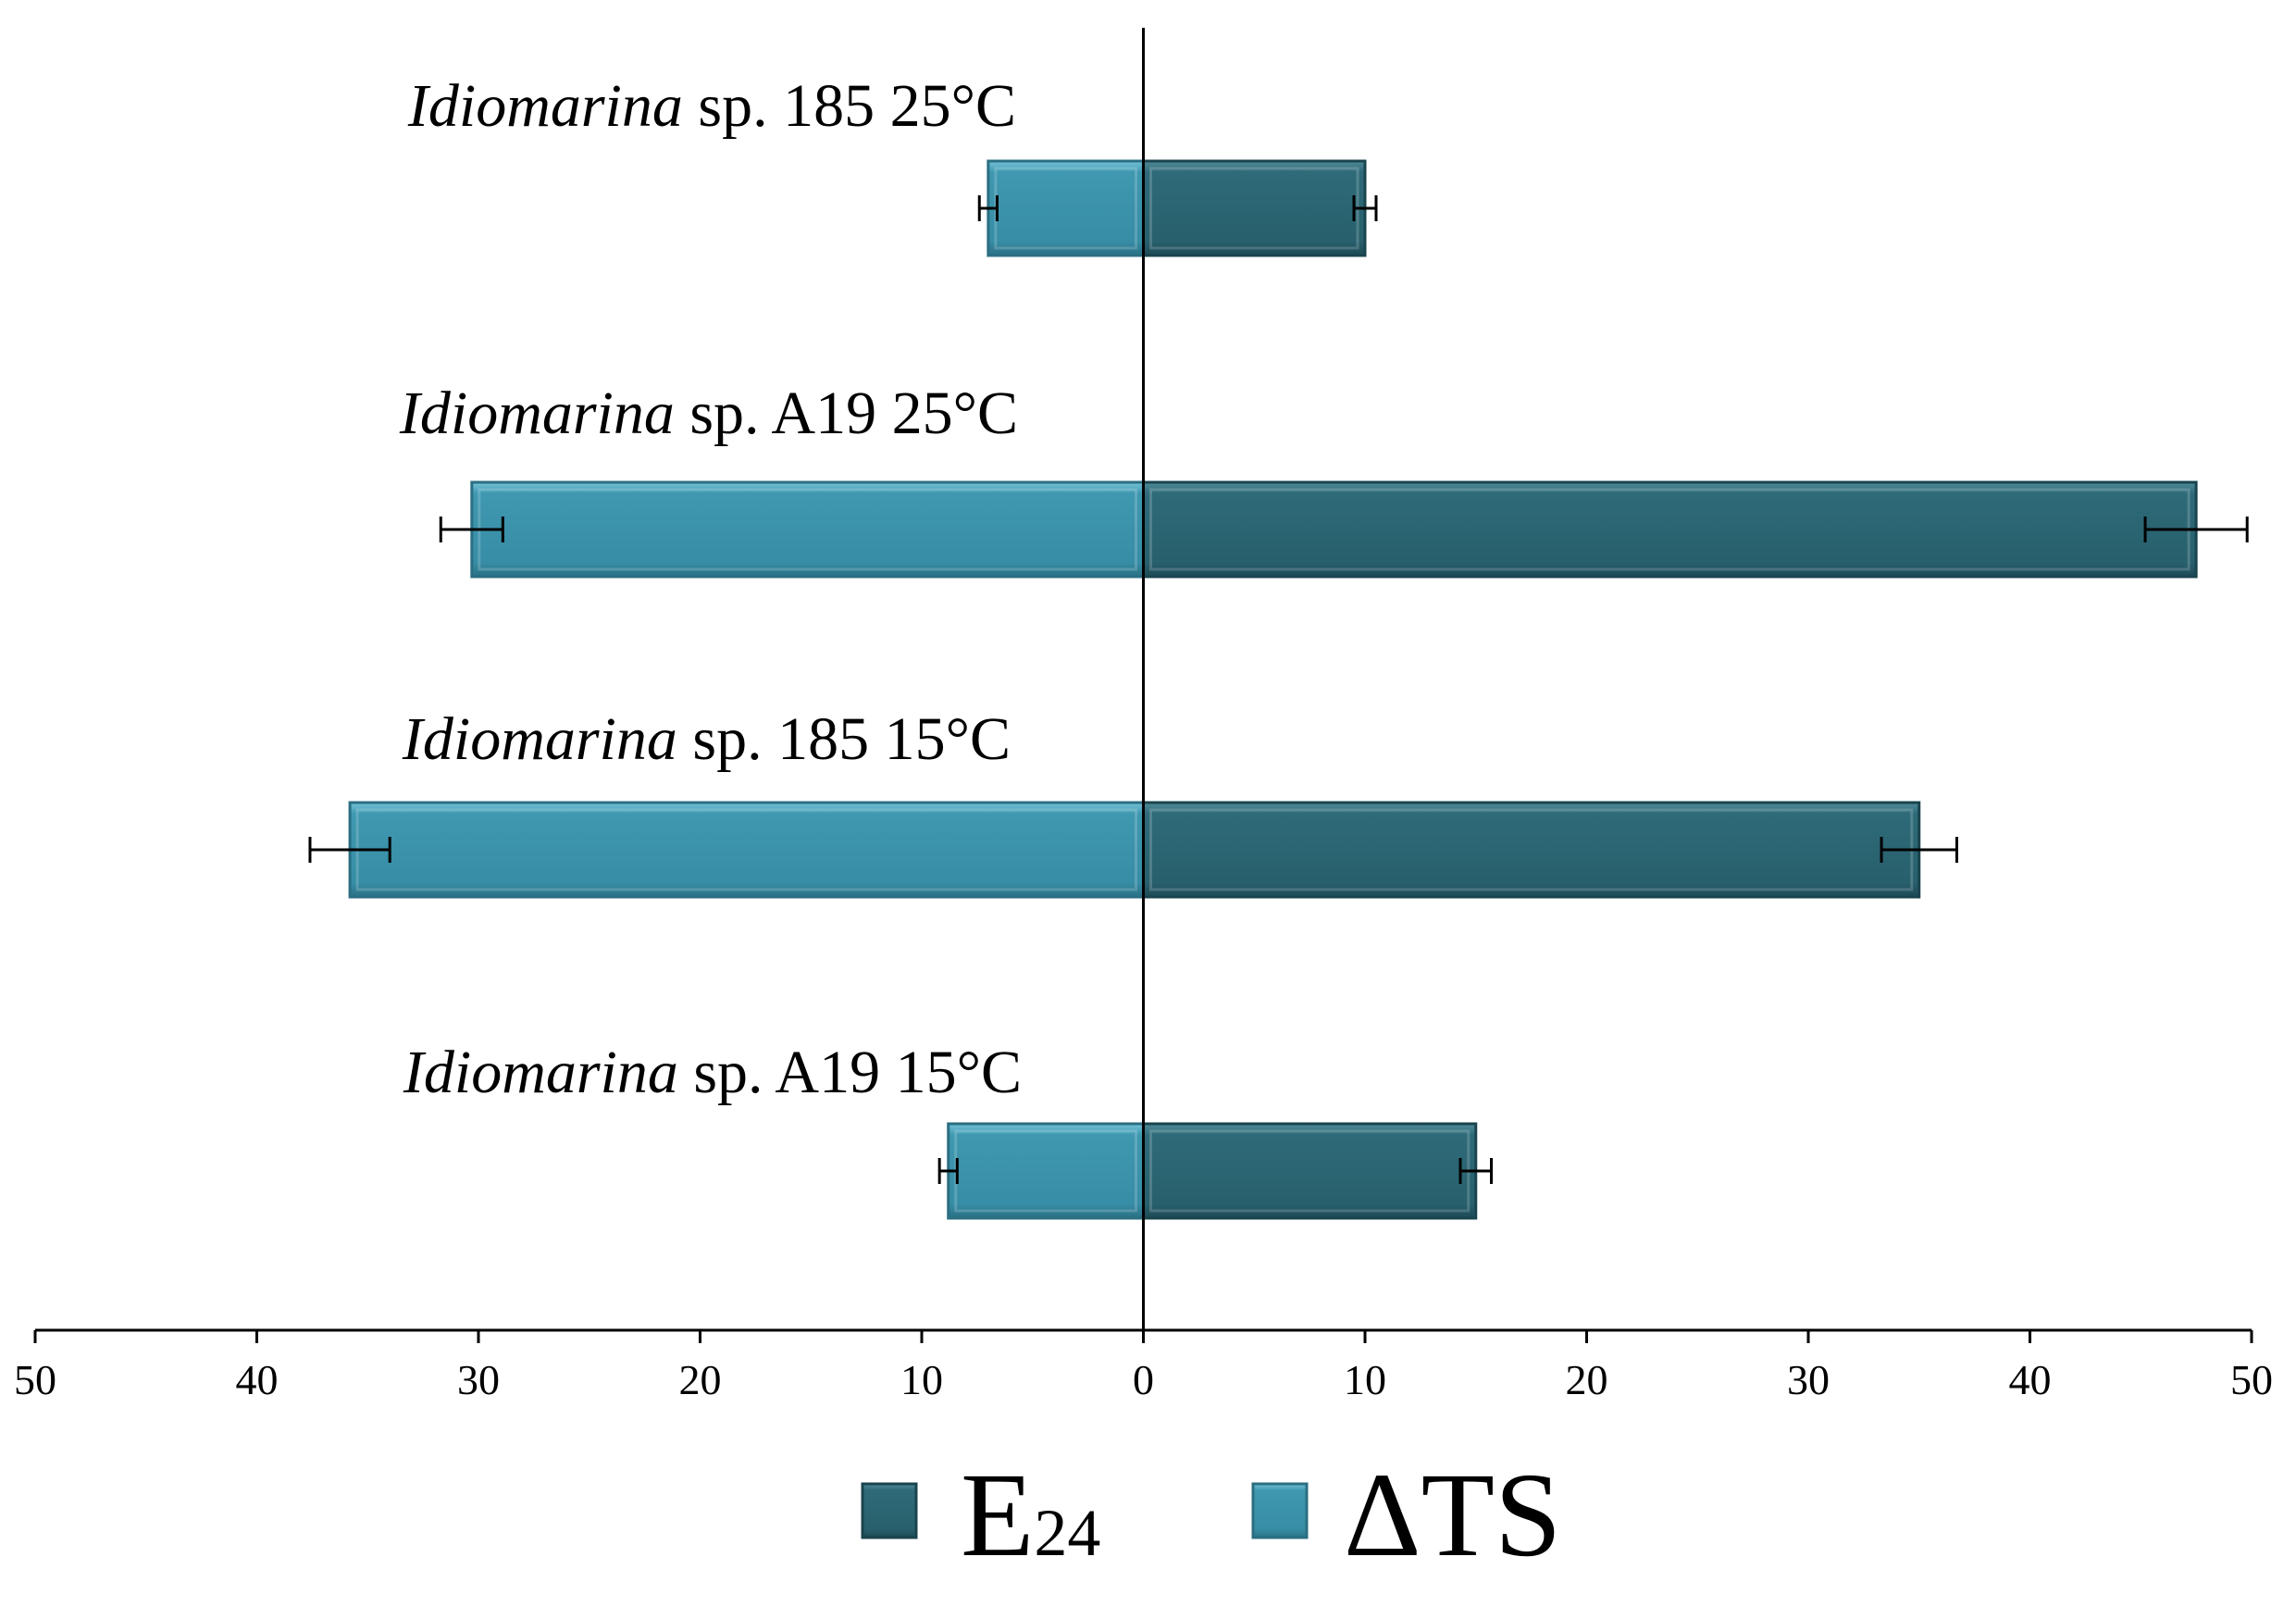 This screenshot has width=2296, height=1619. I want to click on x-tick-label: 0, so click(1143, 1380).